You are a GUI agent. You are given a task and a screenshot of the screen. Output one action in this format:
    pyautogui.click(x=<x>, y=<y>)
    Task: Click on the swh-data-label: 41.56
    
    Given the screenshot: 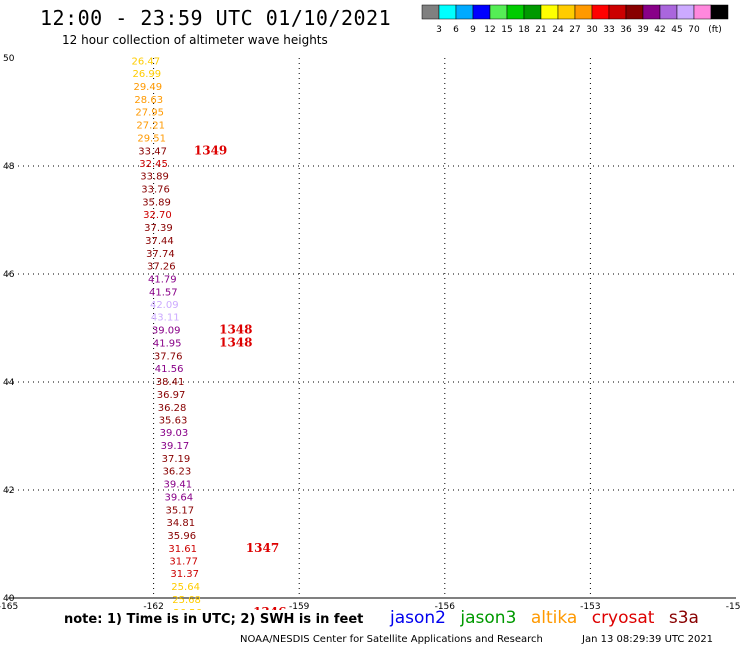 What is the action you would take?
    pyautogui.click(x=169, y=369)
    